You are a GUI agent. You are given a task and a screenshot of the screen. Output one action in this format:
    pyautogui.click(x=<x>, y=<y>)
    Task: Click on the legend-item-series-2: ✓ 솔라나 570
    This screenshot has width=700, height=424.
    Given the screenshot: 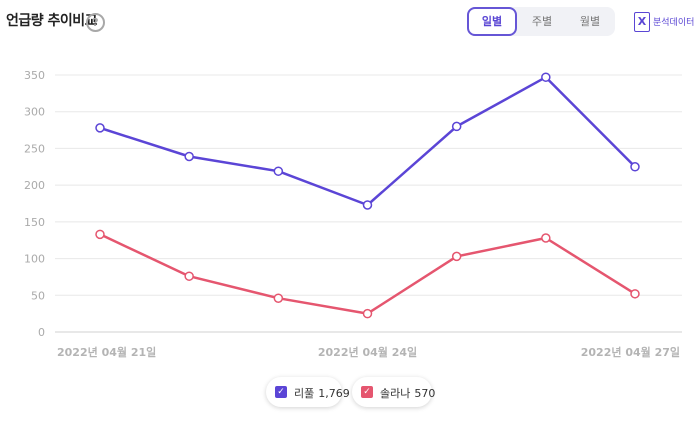 What is the action you would take?
    pyautogui.click(x=394, y=392)
    